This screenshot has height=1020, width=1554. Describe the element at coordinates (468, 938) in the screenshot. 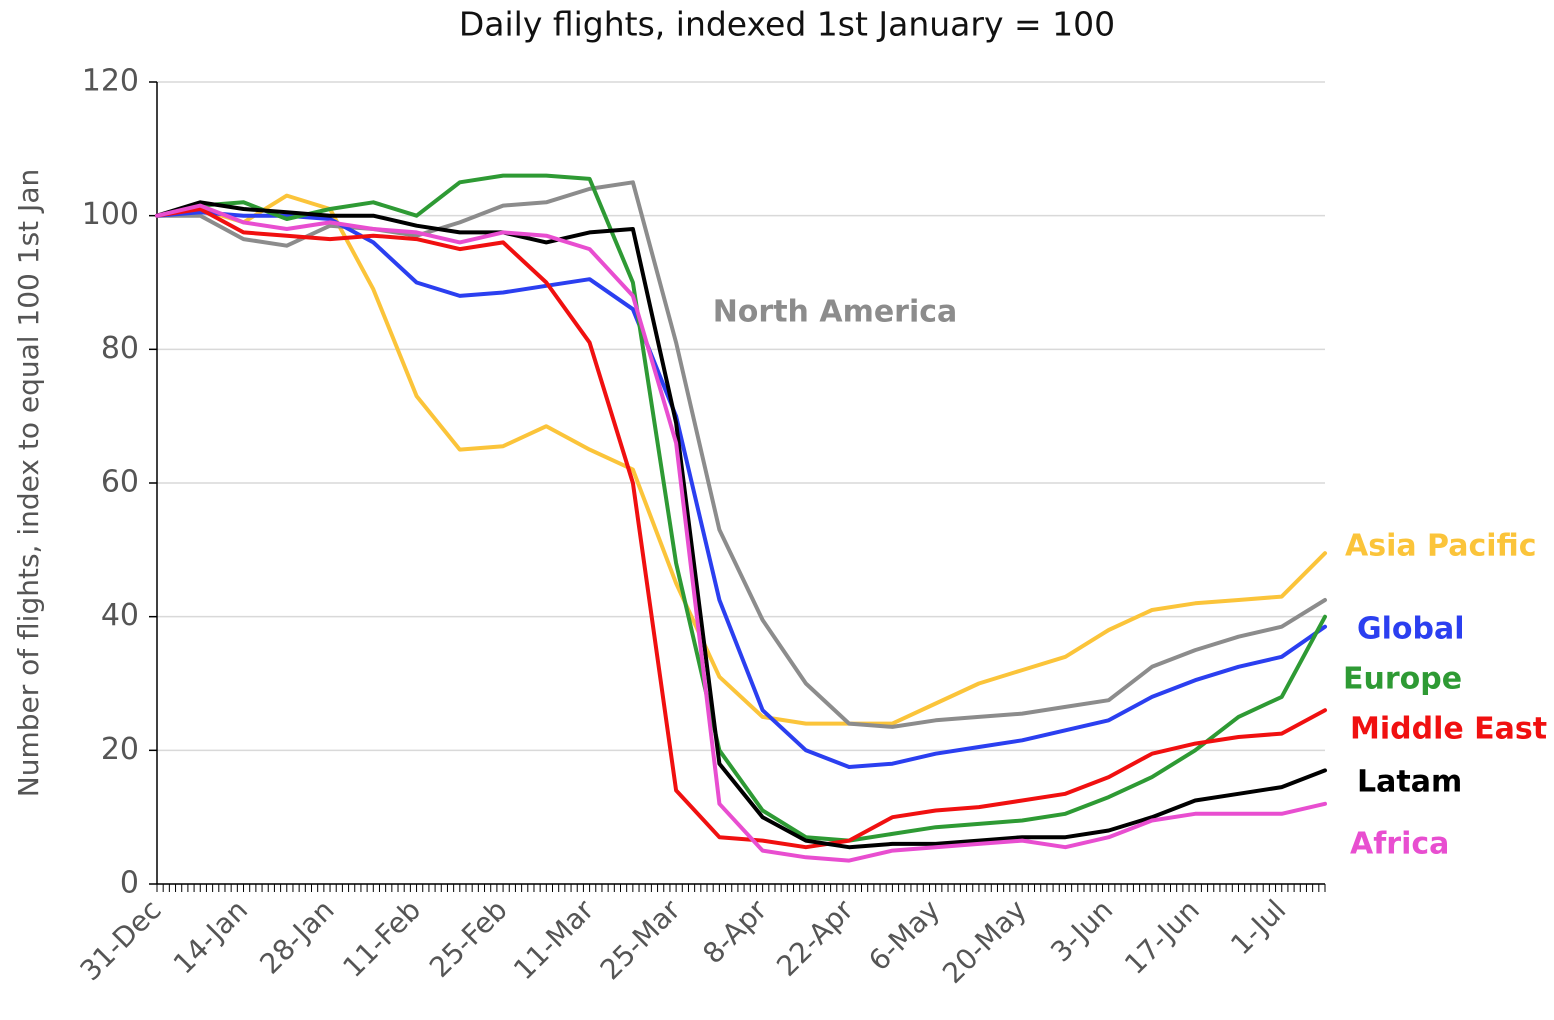

I see `x-tick-label: 25-Feb` at that location.